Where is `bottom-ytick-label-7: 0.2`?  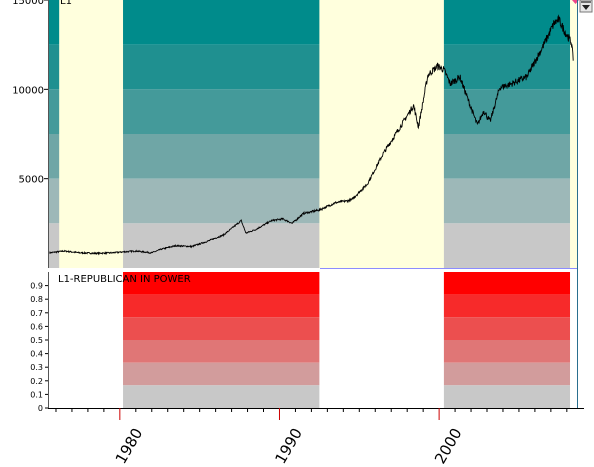 bottom-ytick-label-7: 0.2 is located at coordinates (36, 381).